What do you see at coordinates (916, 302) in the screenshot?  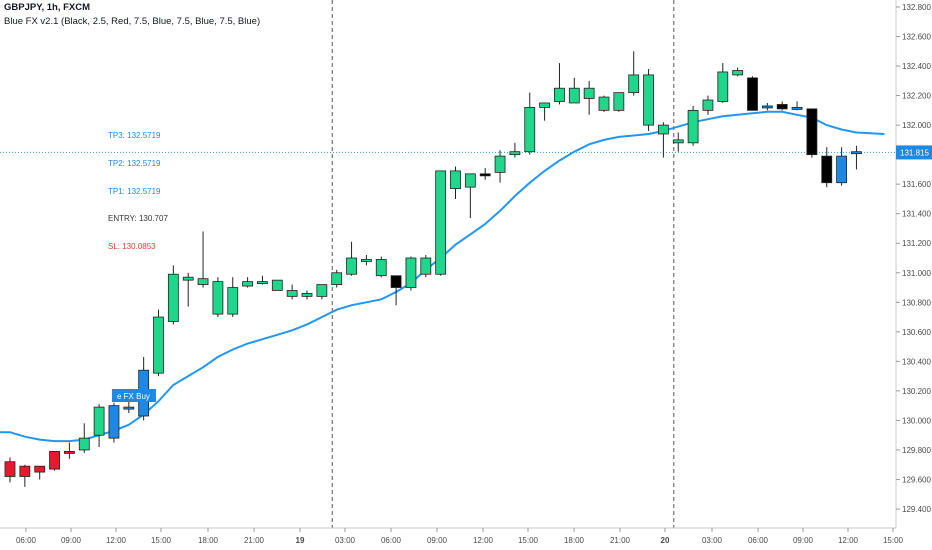 I see `price-tick-label: 130.800` at bounding box center [916, 302].